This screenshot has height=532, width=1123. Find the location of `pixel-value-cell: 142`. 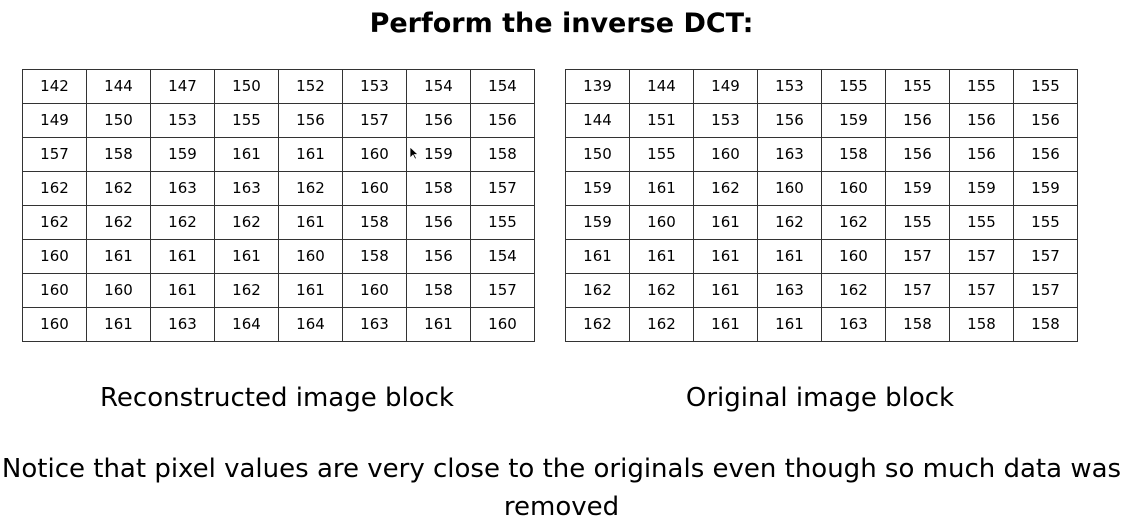

pixel-value-cell: 142 is located at coordinates (54, 86).